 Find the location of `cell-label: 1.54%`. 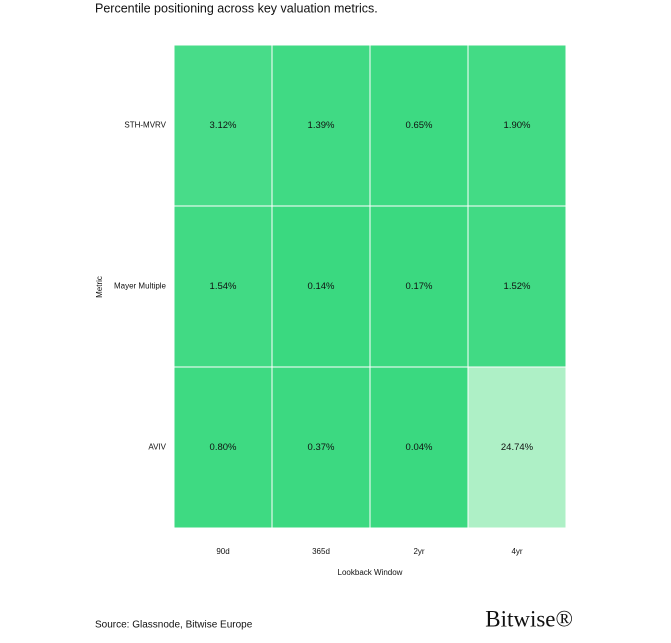

cell-label: 1.54% is located at coordinates (223, 286).